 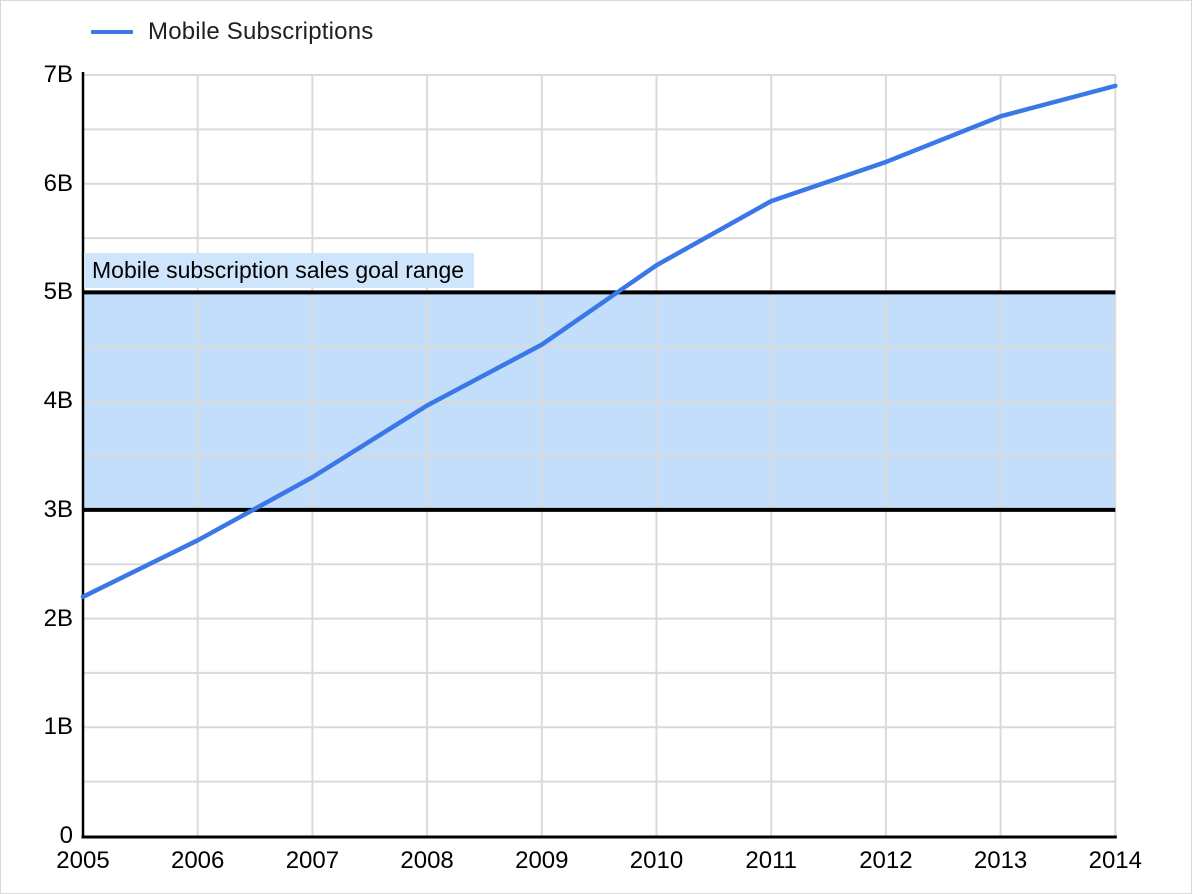 What do you see at coordinates (261, 31) in the screenshot?
I see `legend-label: Mobile Subscriptions` at bounding box center [261, 31].